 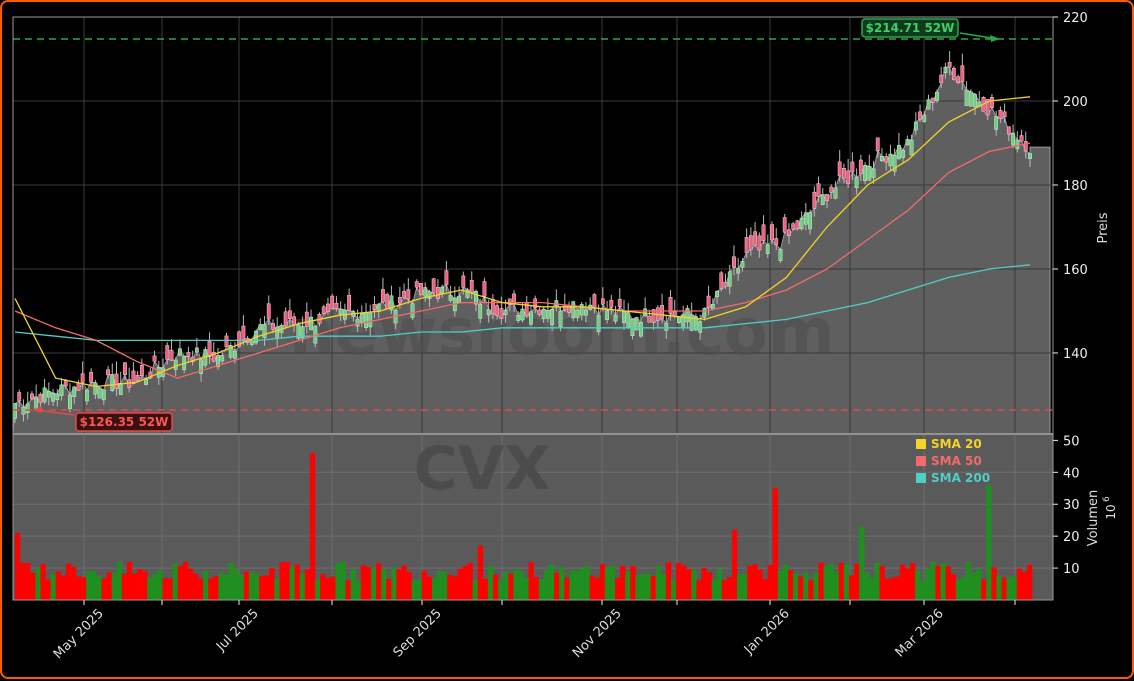 What do you see at coordinates (482, 469) in the screenshot?
I see `ticker-watermark: CVX` at bounding box center [482, 469].